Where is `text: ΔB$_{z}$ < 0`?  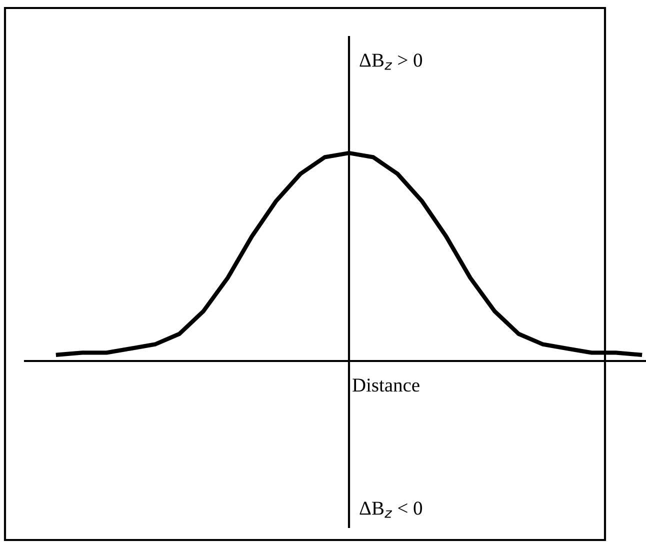 text: ΔB$_{z}$ < 0 is located at coordinates (391, 510).